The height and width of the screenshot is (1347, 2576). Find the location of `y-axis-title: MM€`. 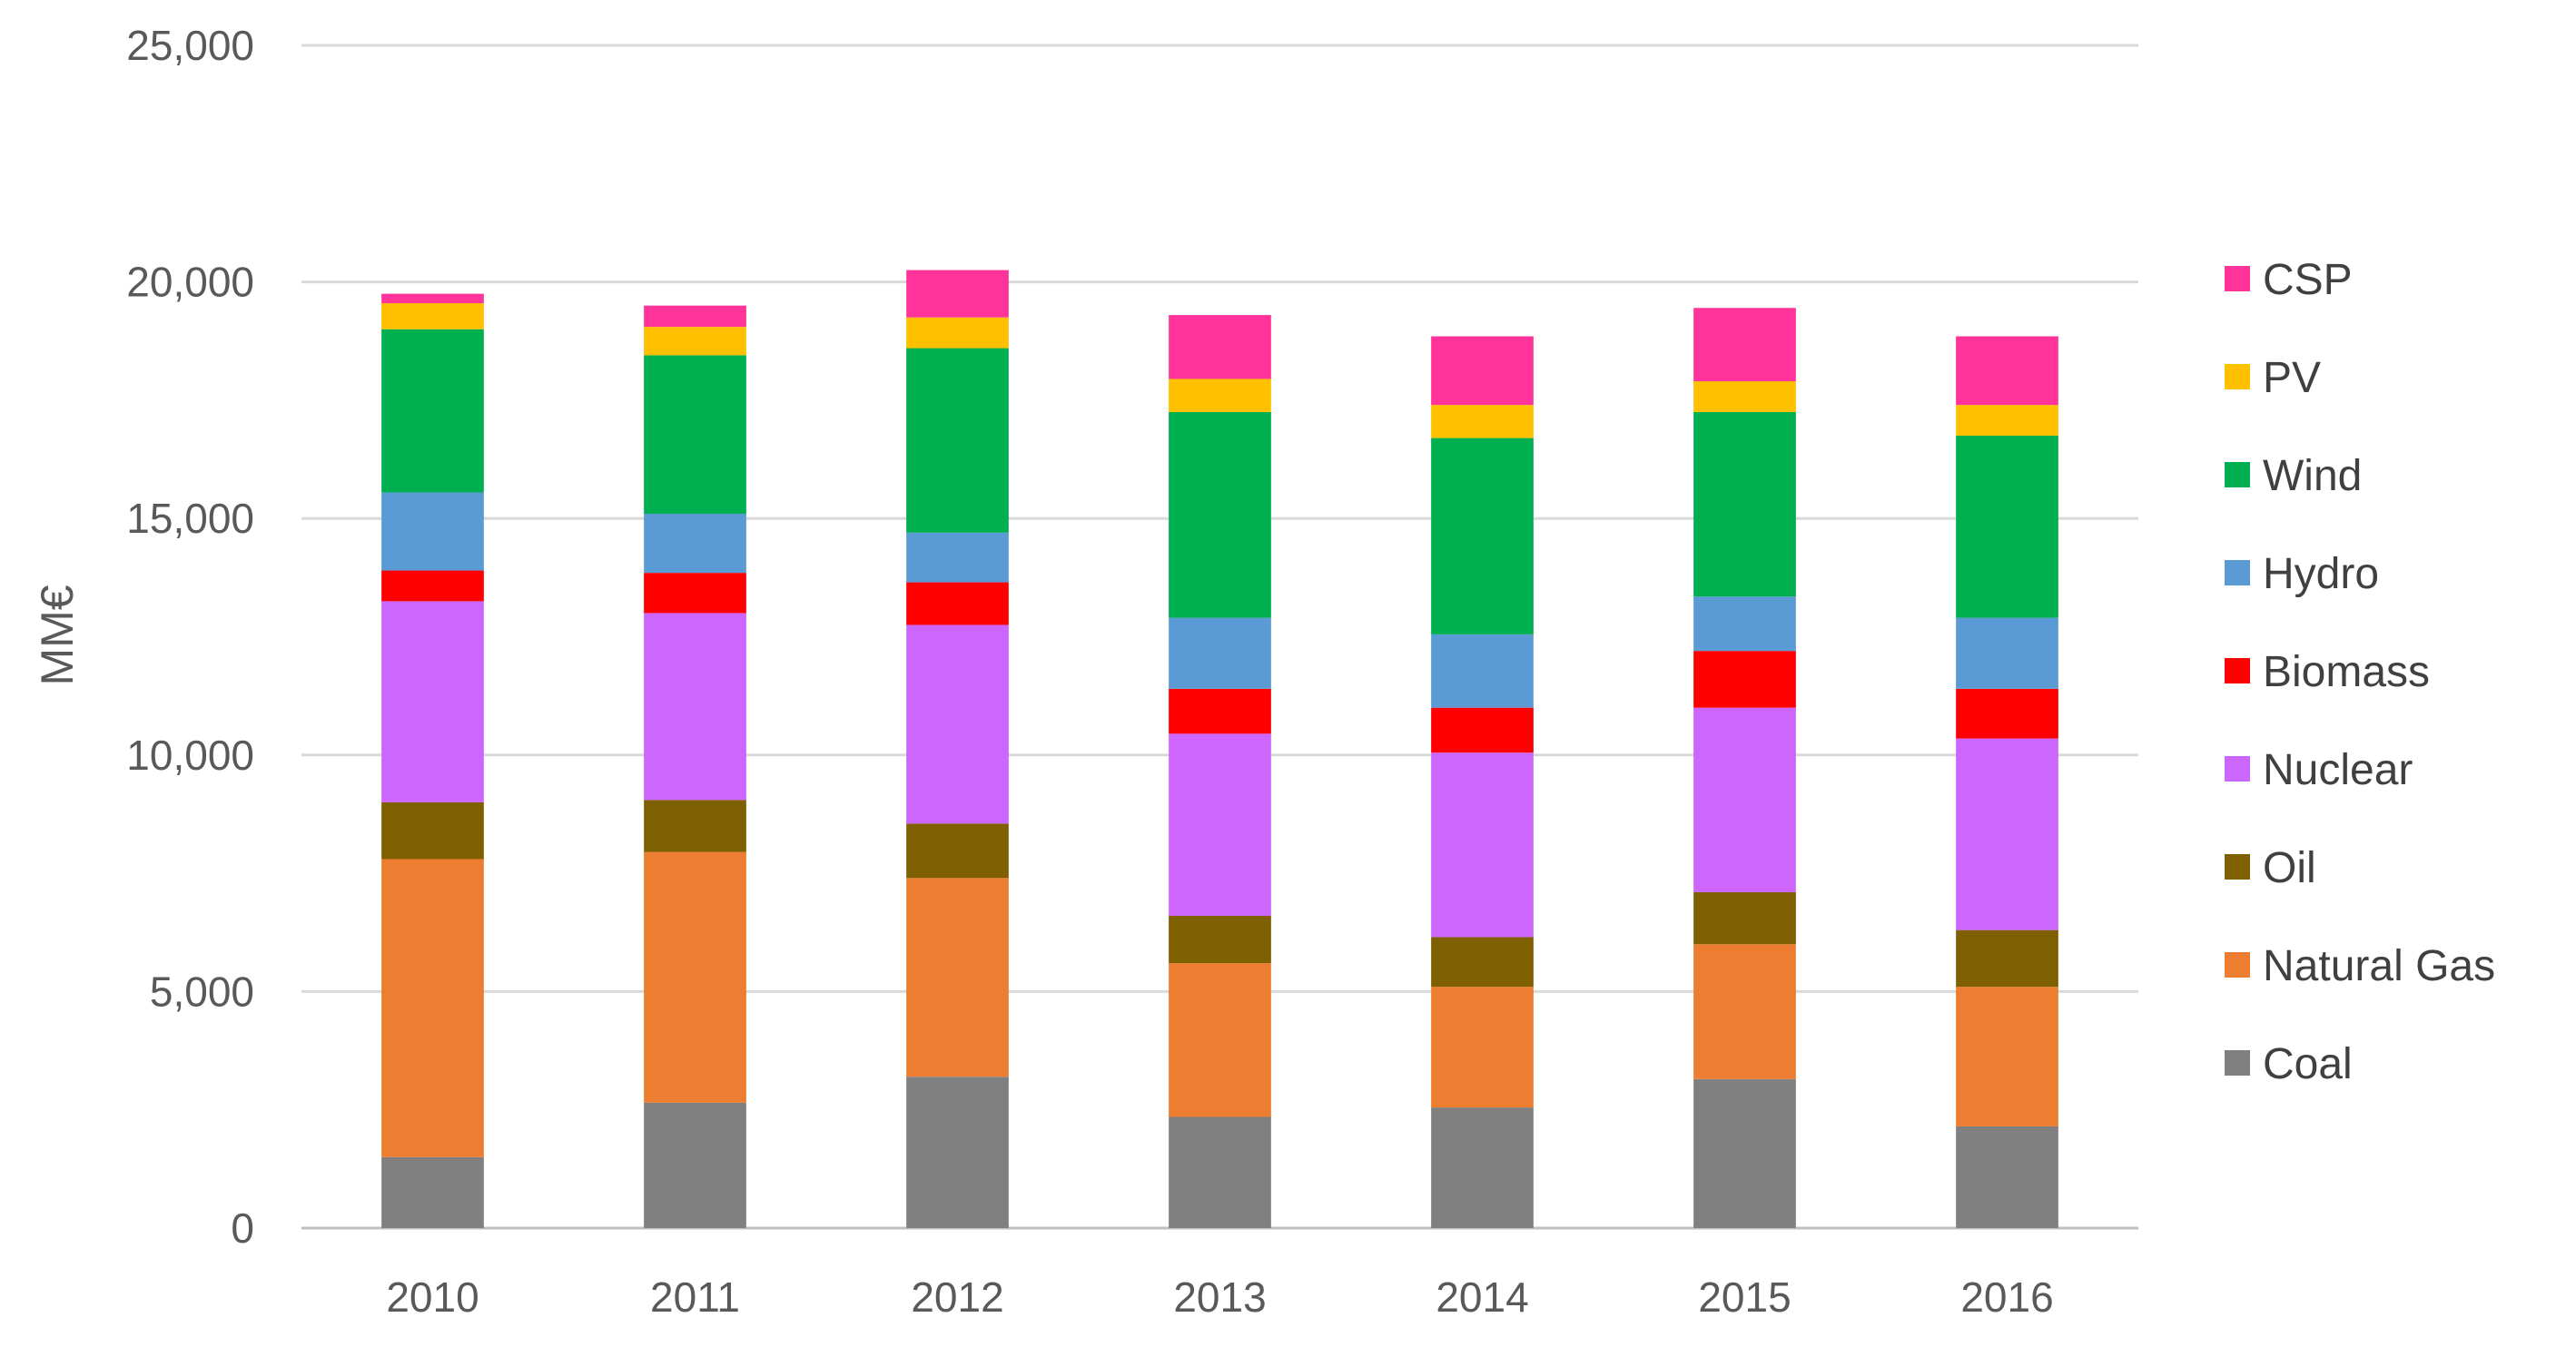

y-axis-title: MM€ is located at coordinates (57, 635).